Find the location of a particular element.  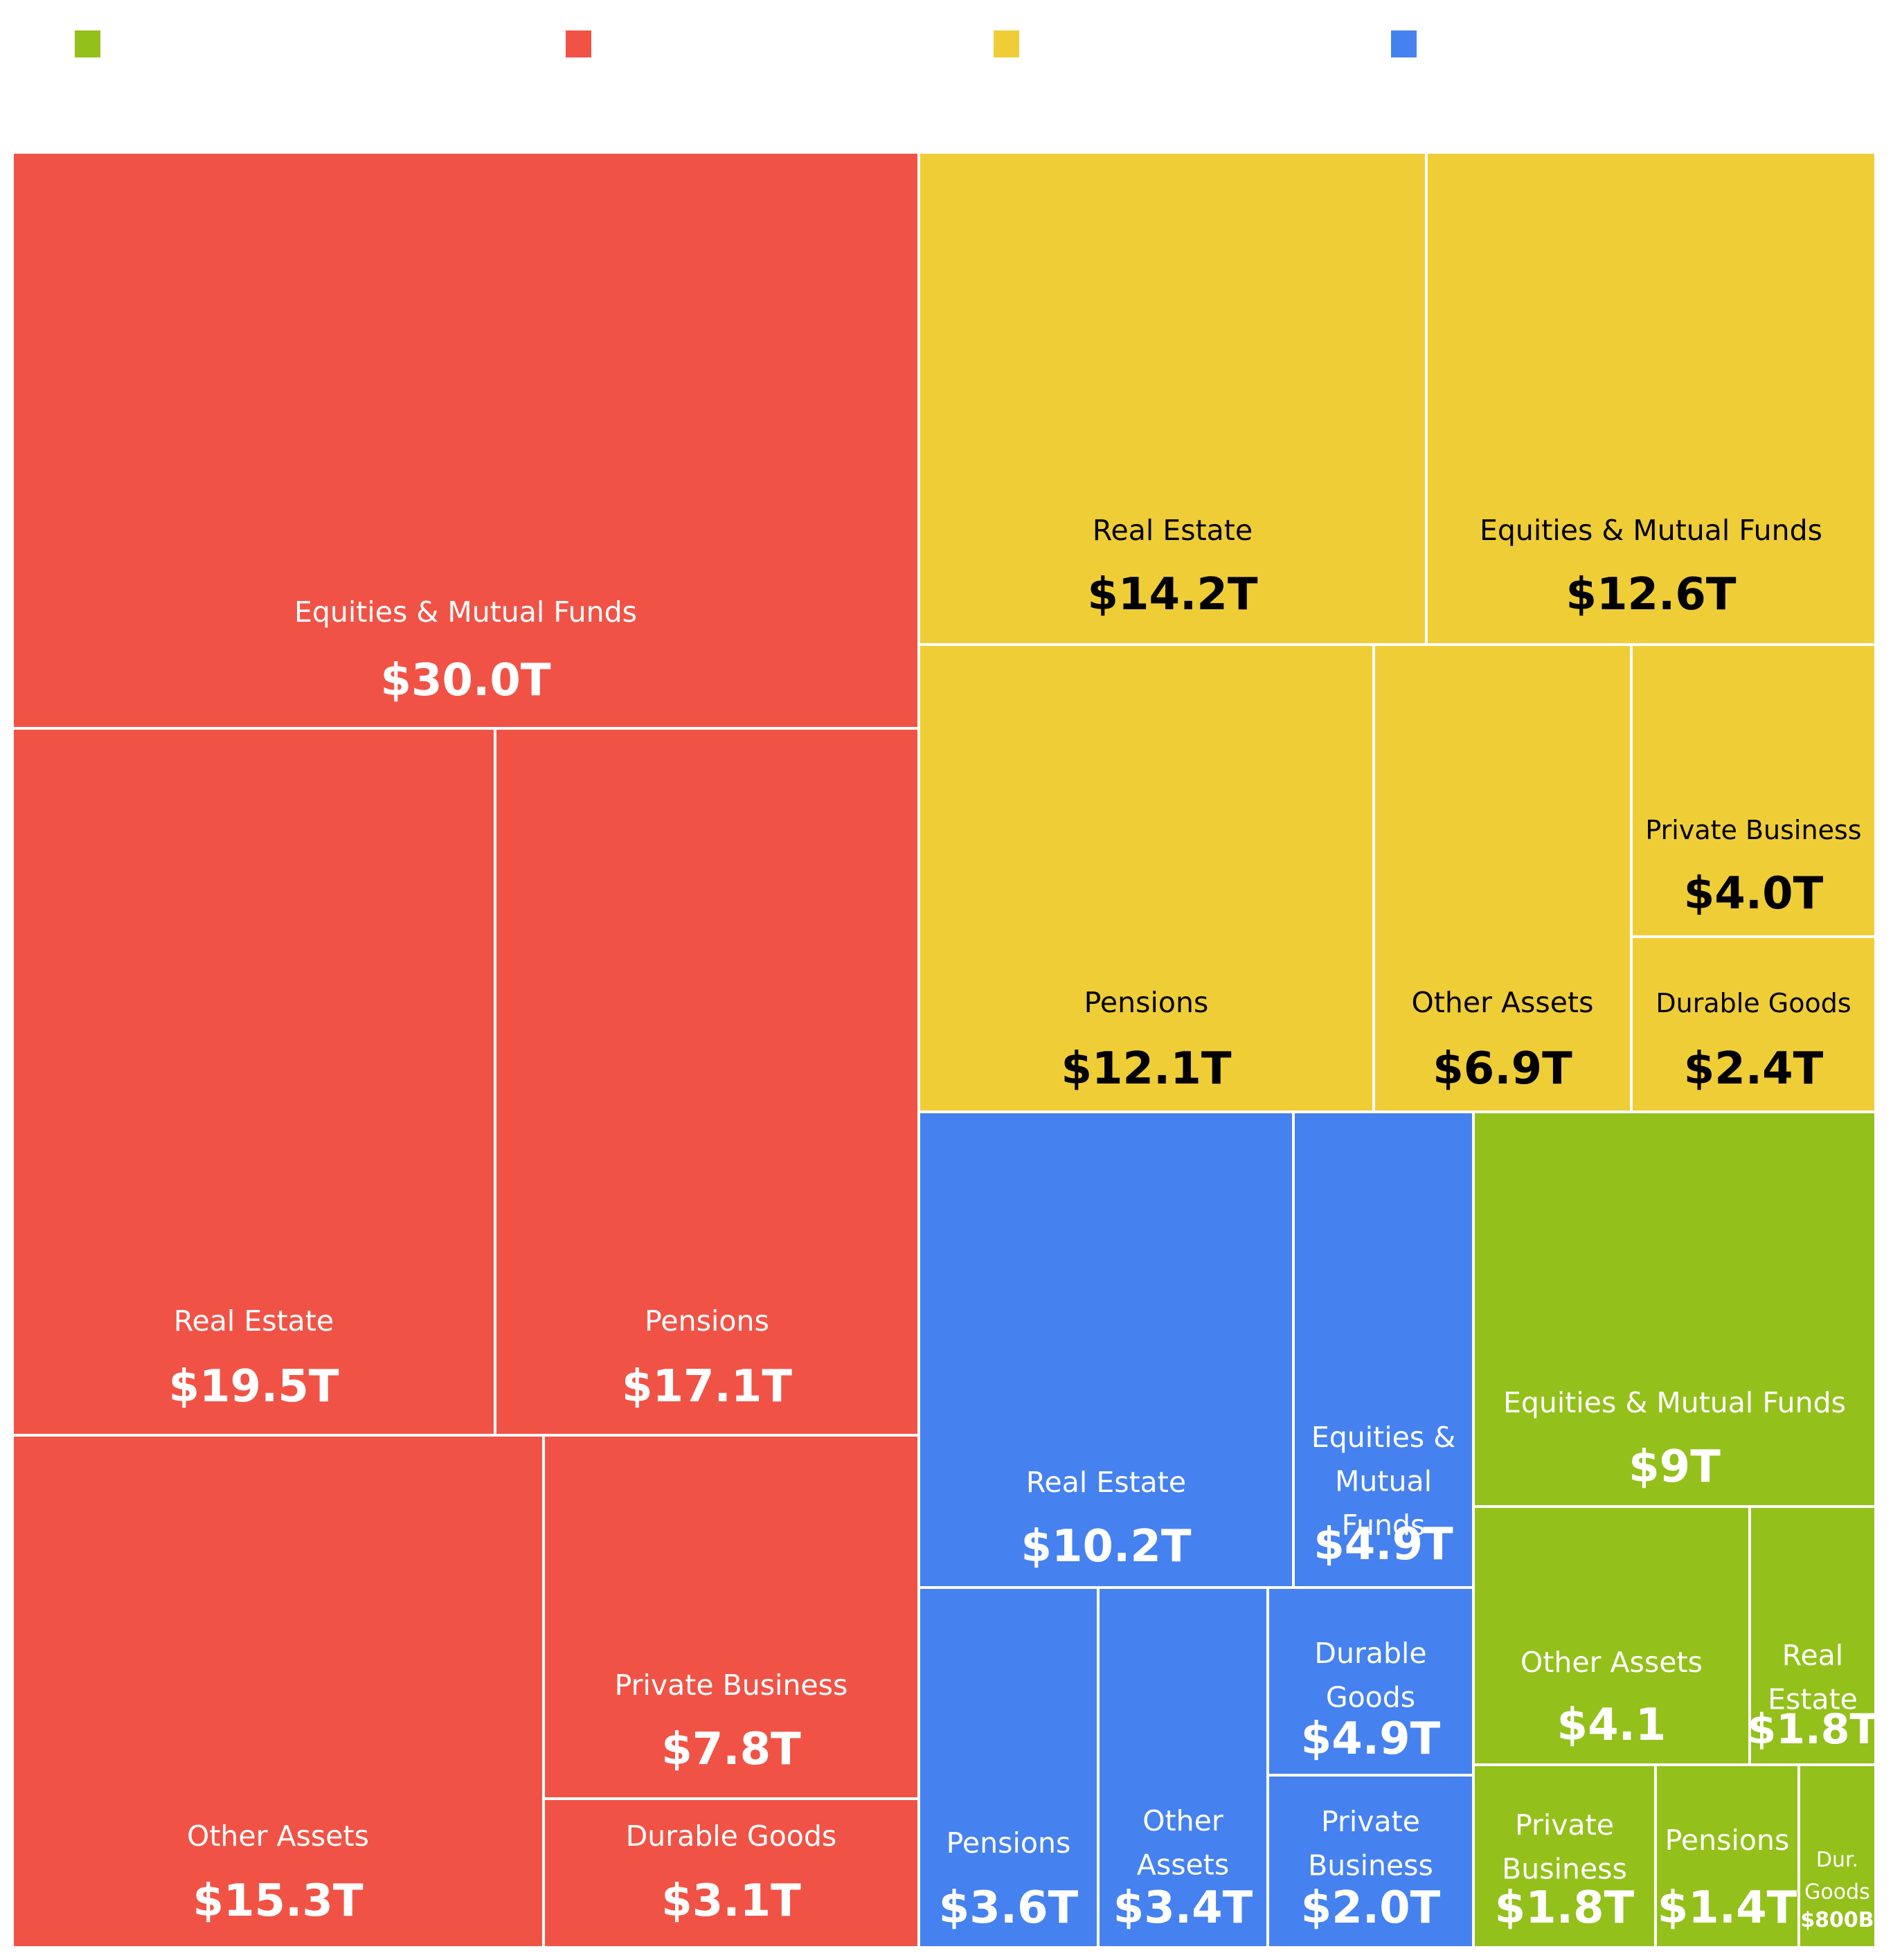

treemap-cell: Other Assets $4.1 is located at coordinates (1612, 1635).